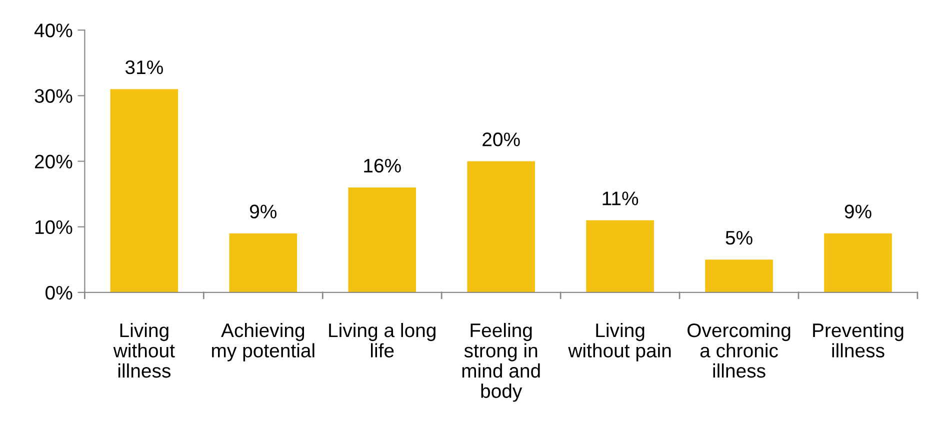  I want to click on y-tick-label: 40%, so click(53, 31).